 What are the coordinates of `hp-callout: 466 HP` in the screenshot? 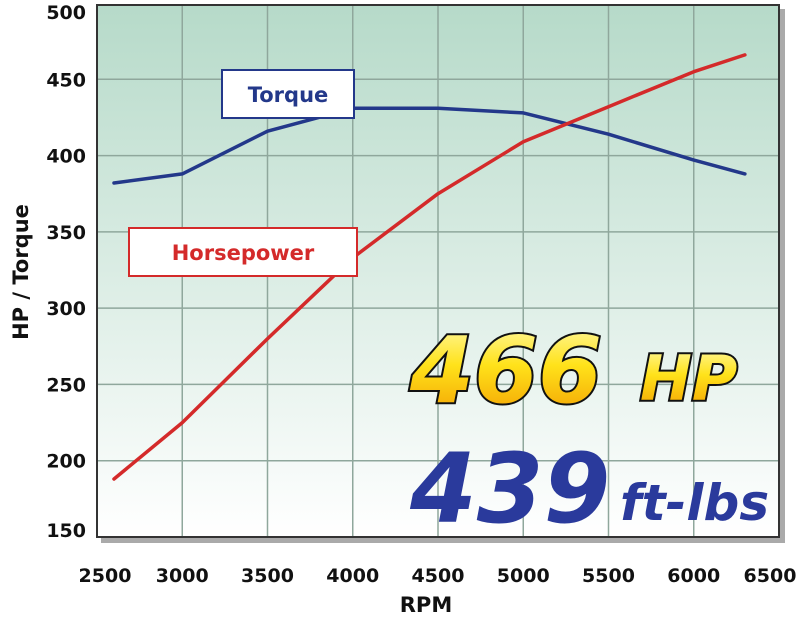 It's located at (573, 370).